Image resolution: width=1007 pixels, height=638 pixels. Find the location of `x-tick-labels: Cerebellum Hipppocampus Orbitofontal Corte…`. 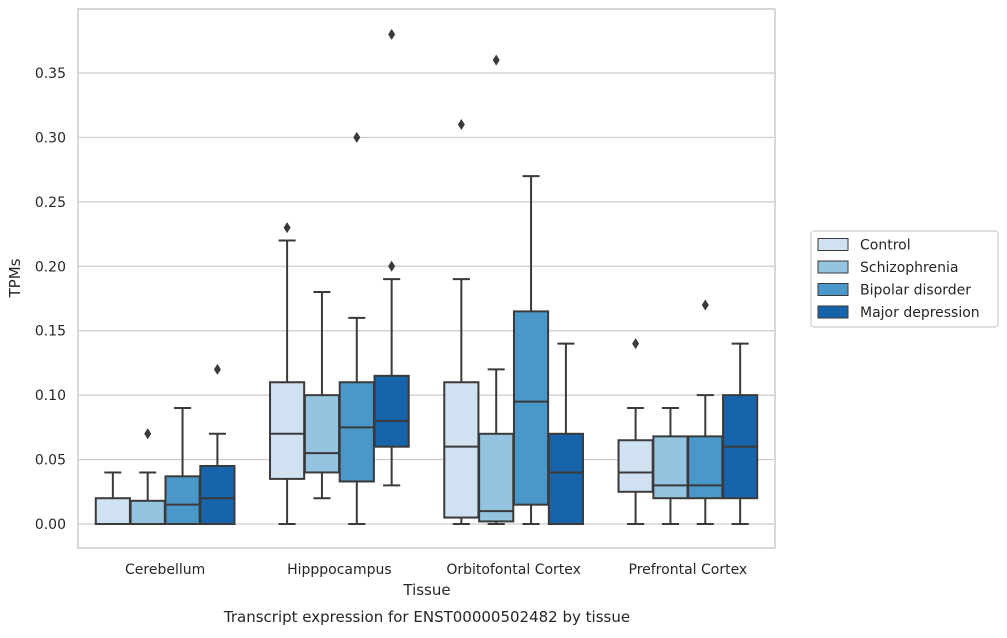

x-tick-labels: Cerebellum Hipppocampus Orbitofontal Corte… is located at coordinates (436, 570).